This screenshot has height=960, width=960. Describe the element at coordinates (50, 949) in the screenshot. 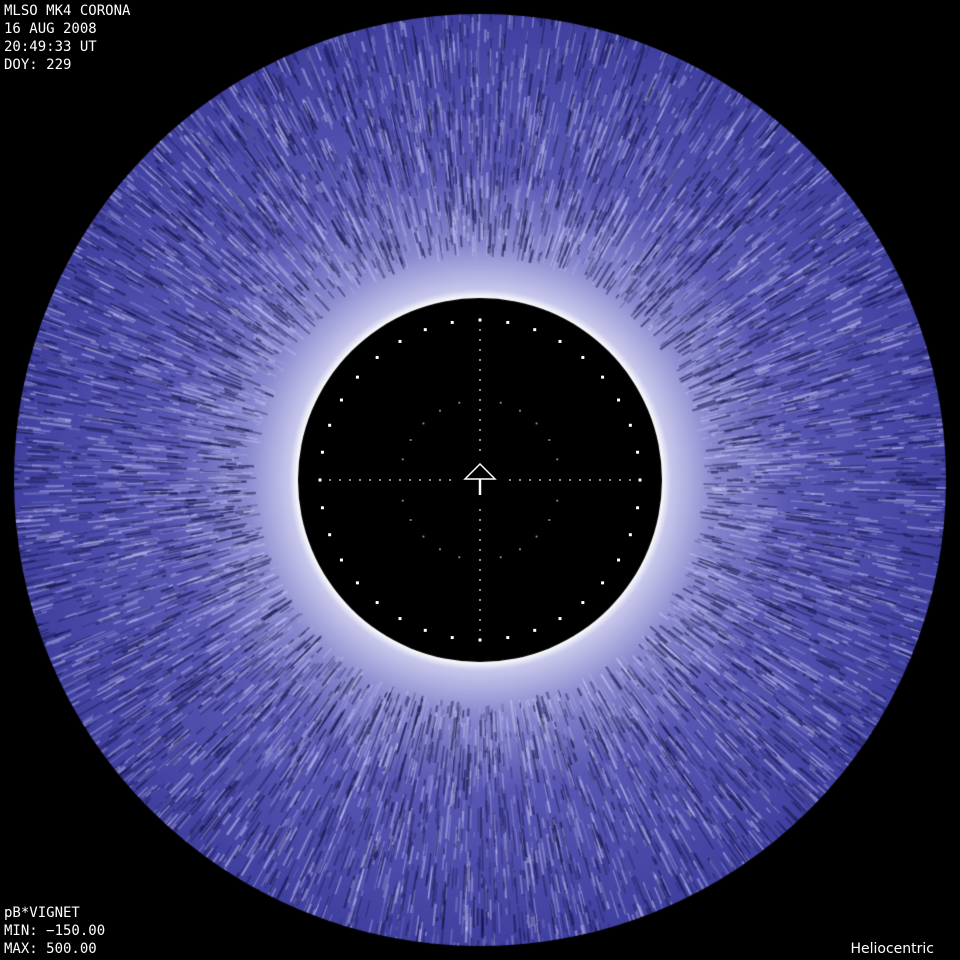

I see `max-label: MAX: 500.00` at that location.